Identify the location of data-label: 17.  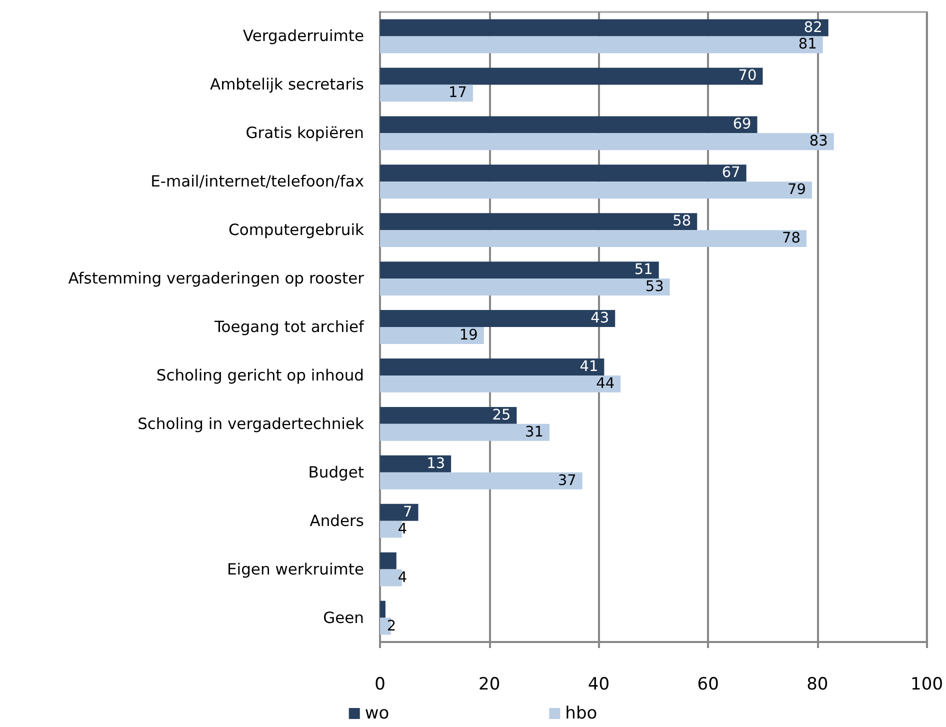
(457, 93).